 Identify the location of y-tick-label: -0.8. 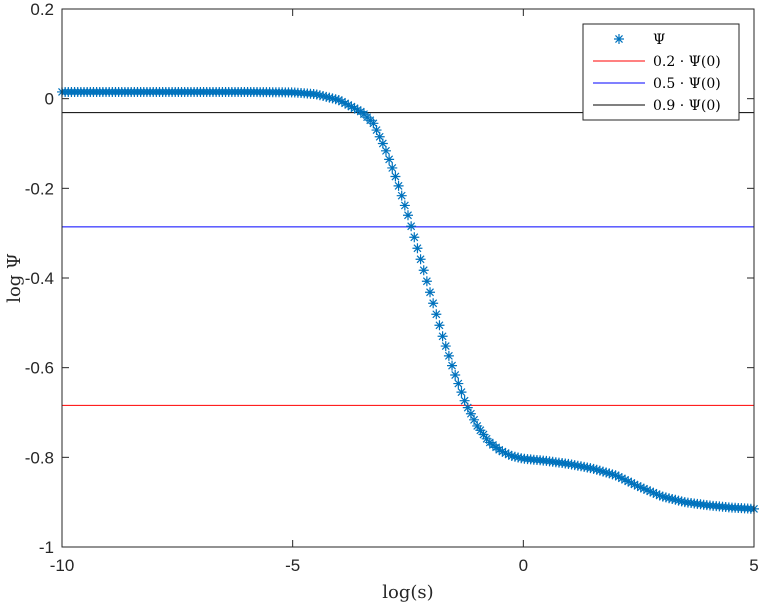
(39, 457).